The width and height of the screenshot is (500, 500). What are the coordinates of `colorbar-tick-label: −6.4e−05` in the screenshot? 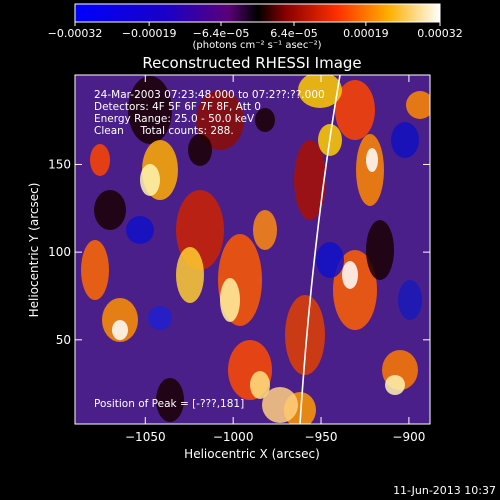 It's located at (221, 33).